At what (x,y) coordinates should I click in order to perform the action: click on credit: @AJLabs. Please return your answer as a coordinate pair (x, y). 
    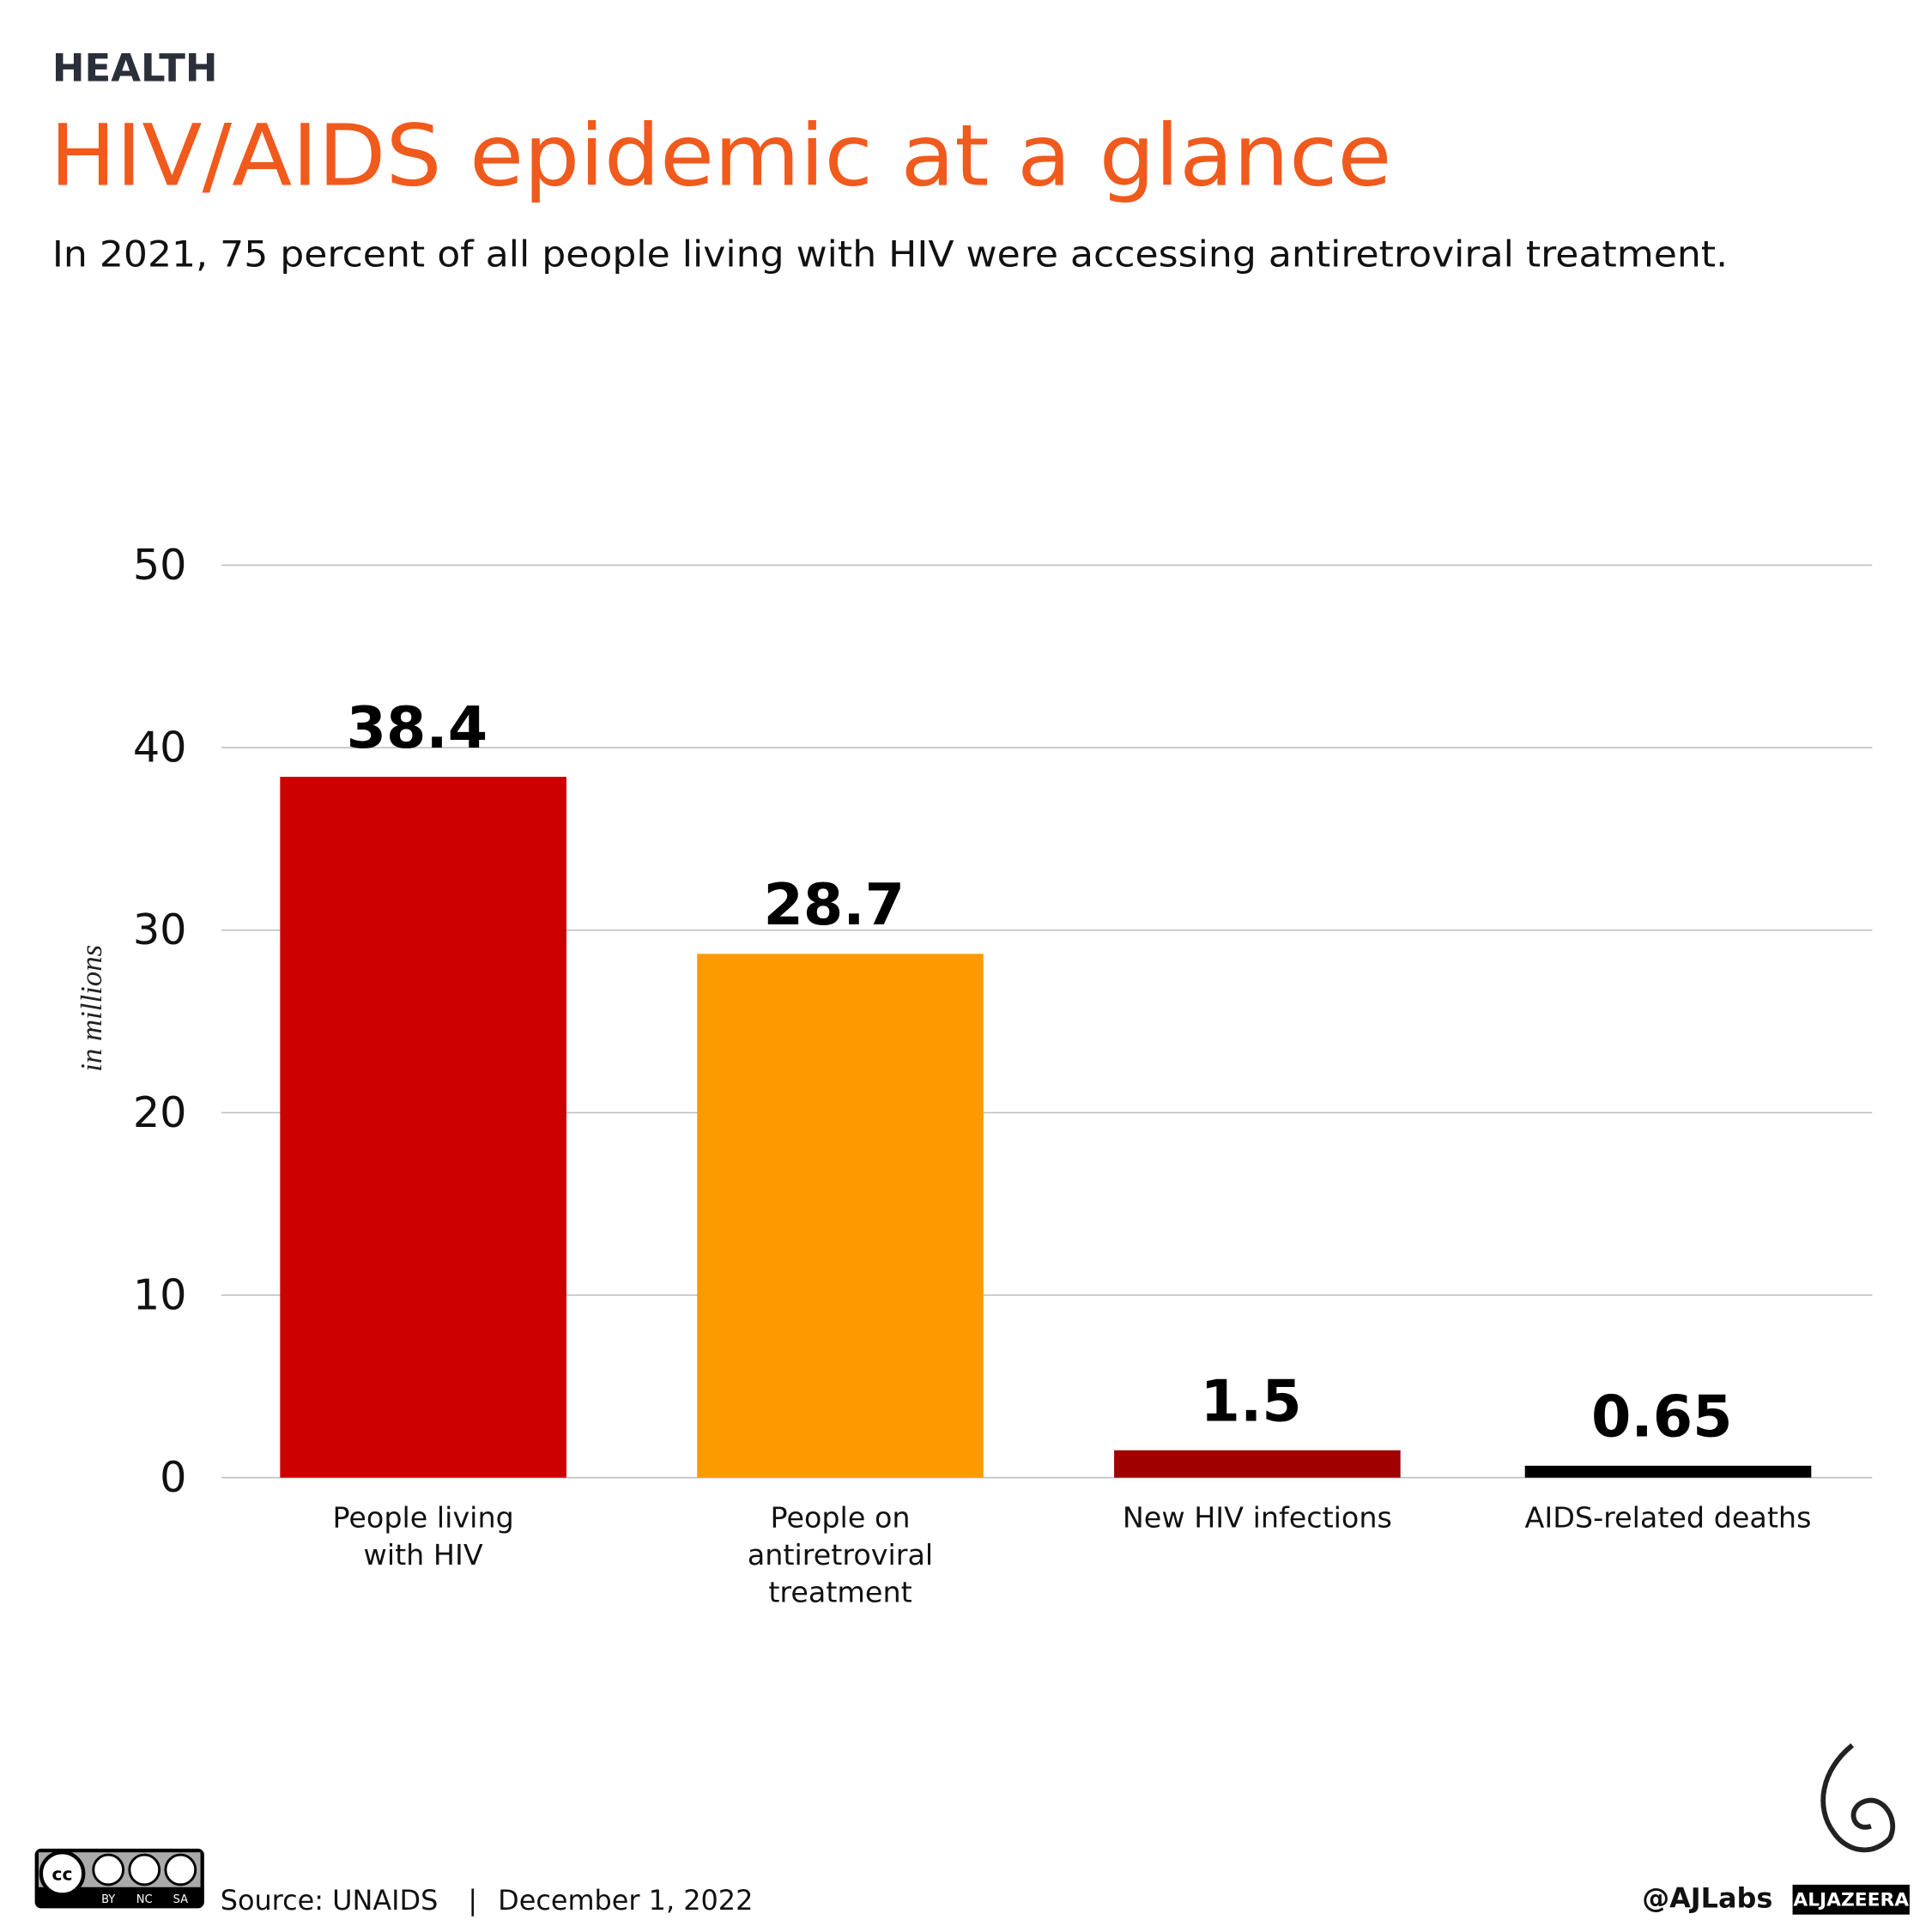
    Looking at the image, I should click on (1707, 1898).